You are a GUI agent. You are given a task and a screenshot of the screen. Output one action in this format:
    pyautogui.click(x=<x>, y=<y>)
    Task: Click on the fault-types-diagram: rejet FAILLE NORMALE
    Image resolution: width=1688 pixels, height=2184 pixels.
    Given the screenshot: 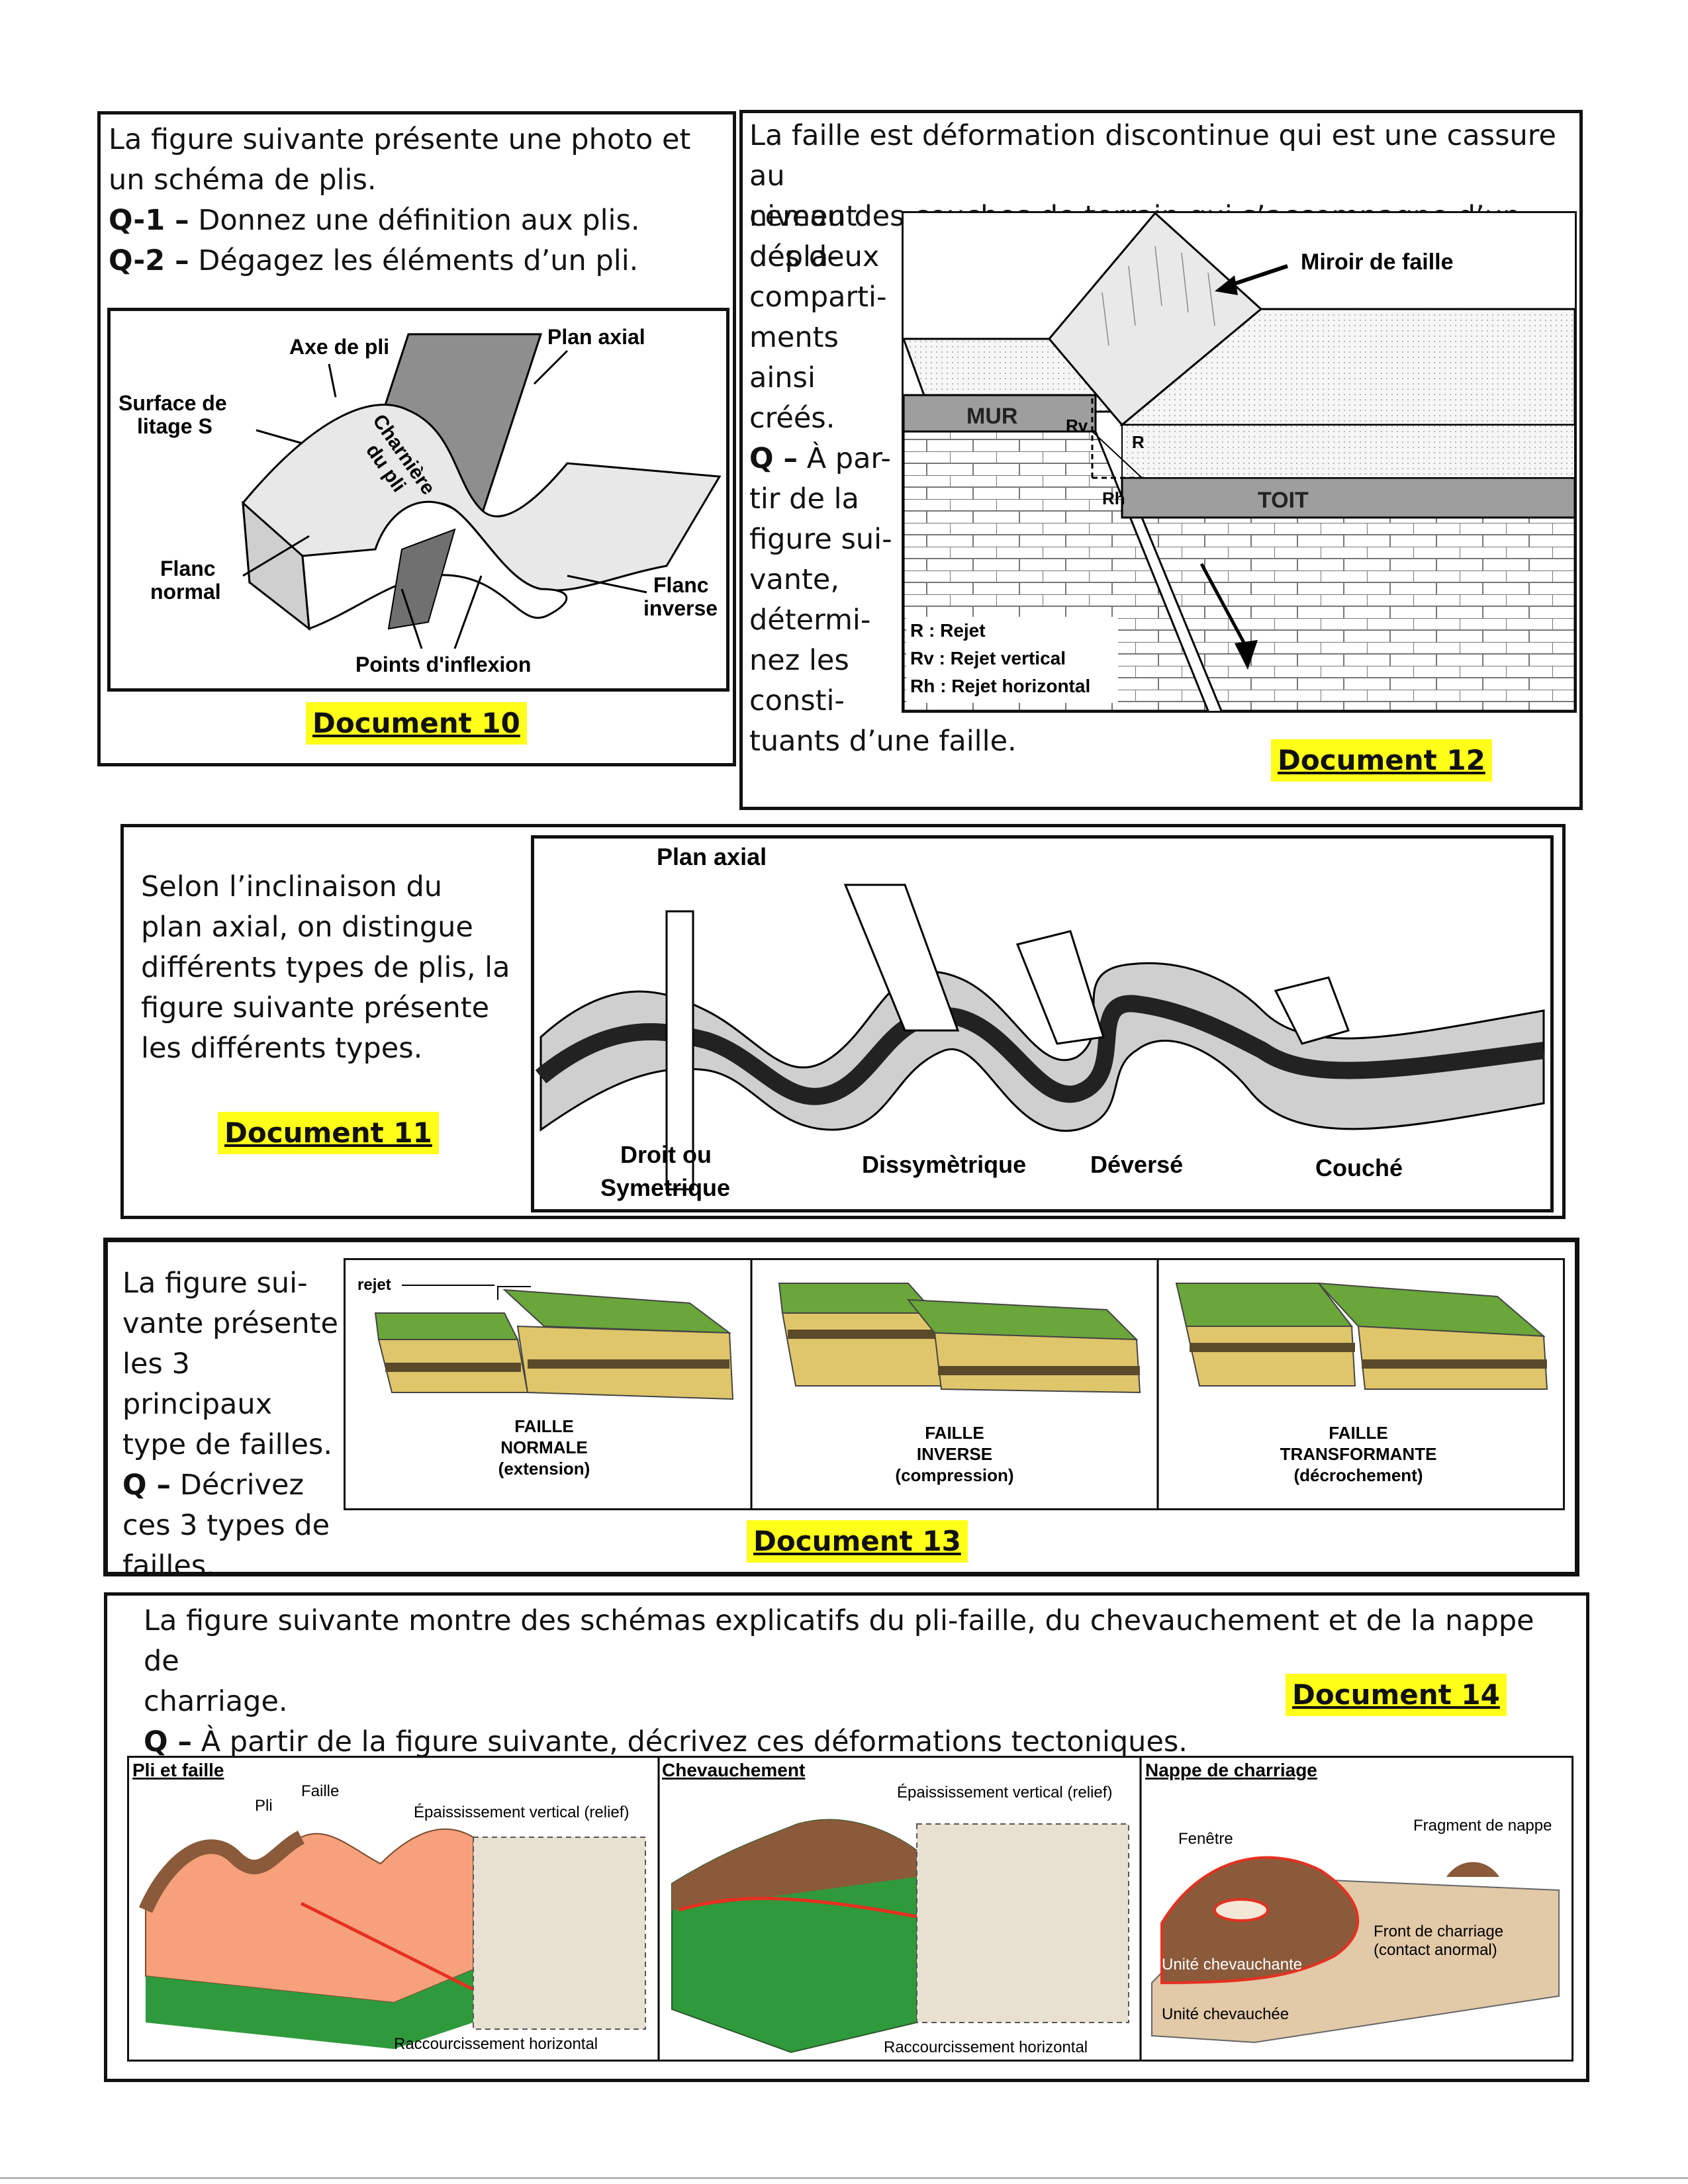 What is the action you would take?
    pyautogui.click(x=954, y=1384)
    